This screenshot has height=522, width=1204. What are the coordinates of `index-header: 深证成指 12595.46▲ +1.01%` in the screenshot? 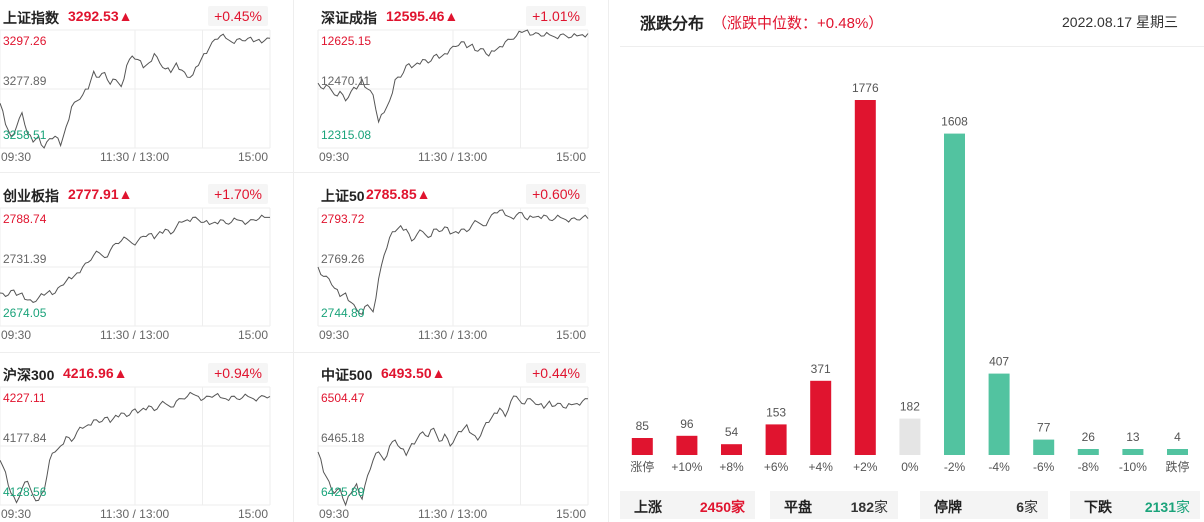 It's located at (453, 13).